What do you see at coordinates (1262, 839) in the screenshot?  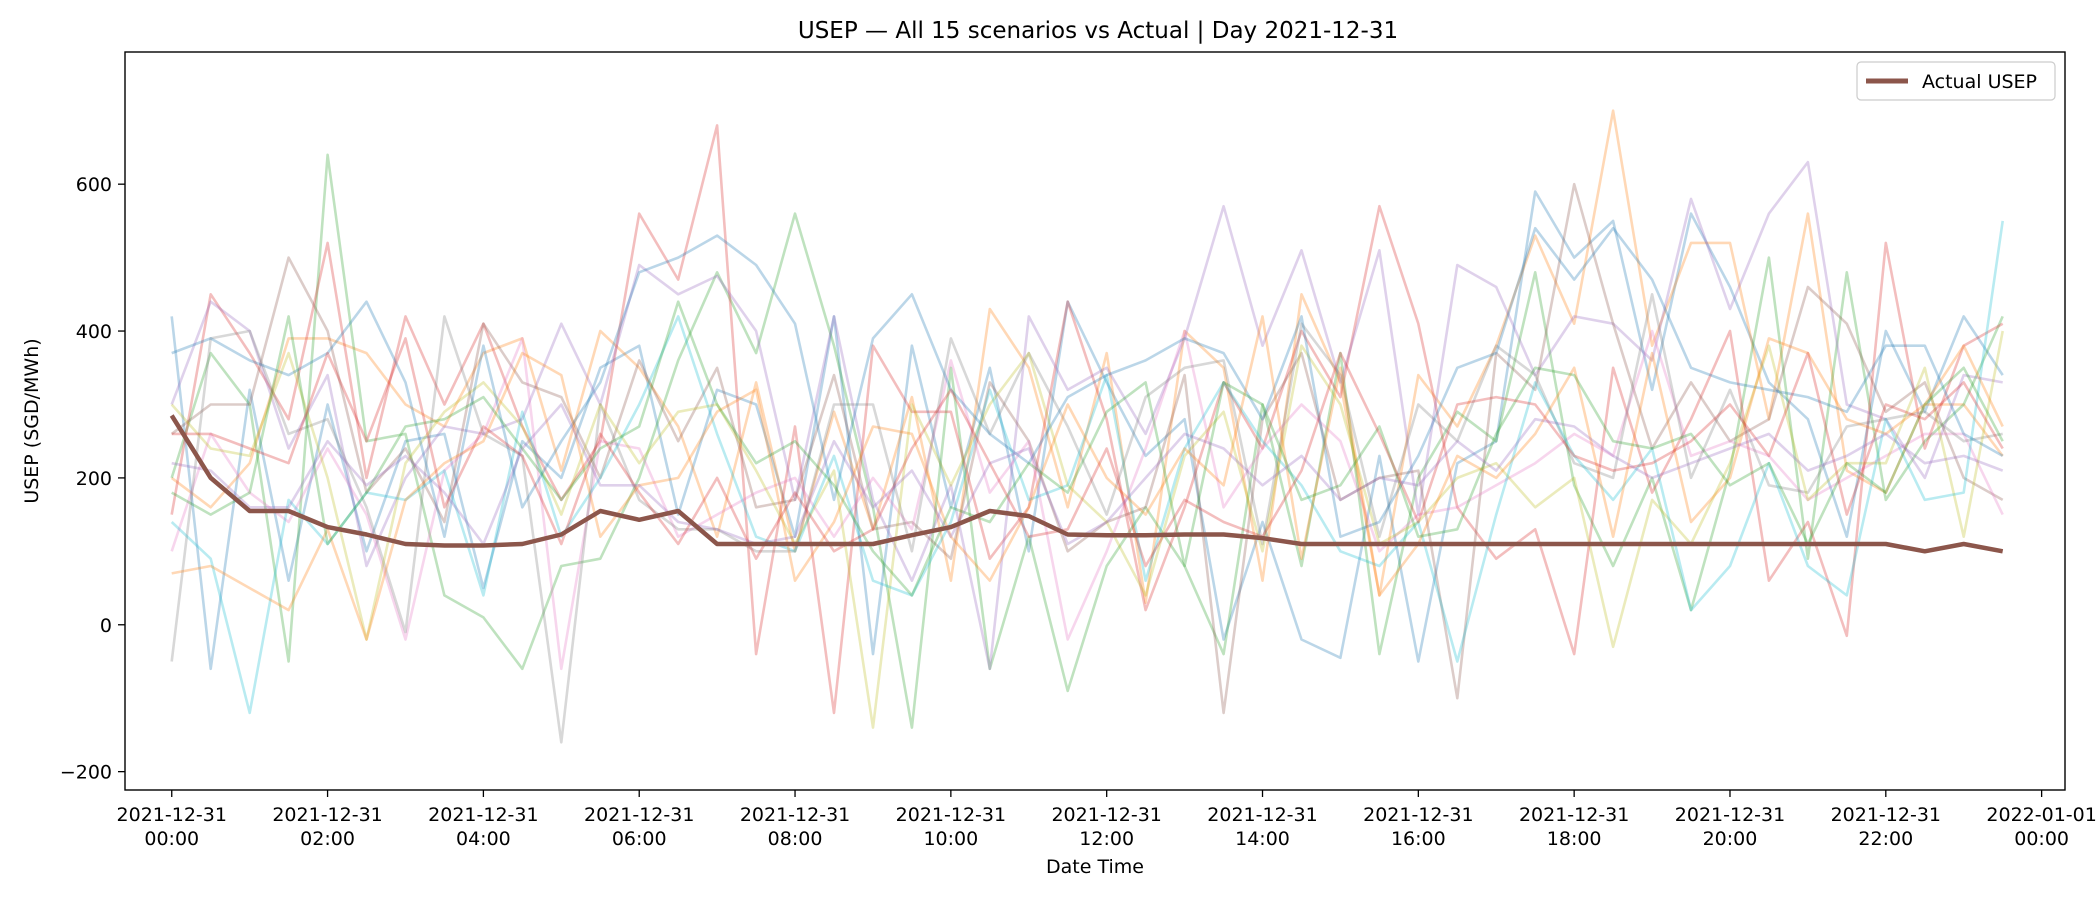 I see `x-tick-label-time: 14:00` at bounding box center [1262, 839].